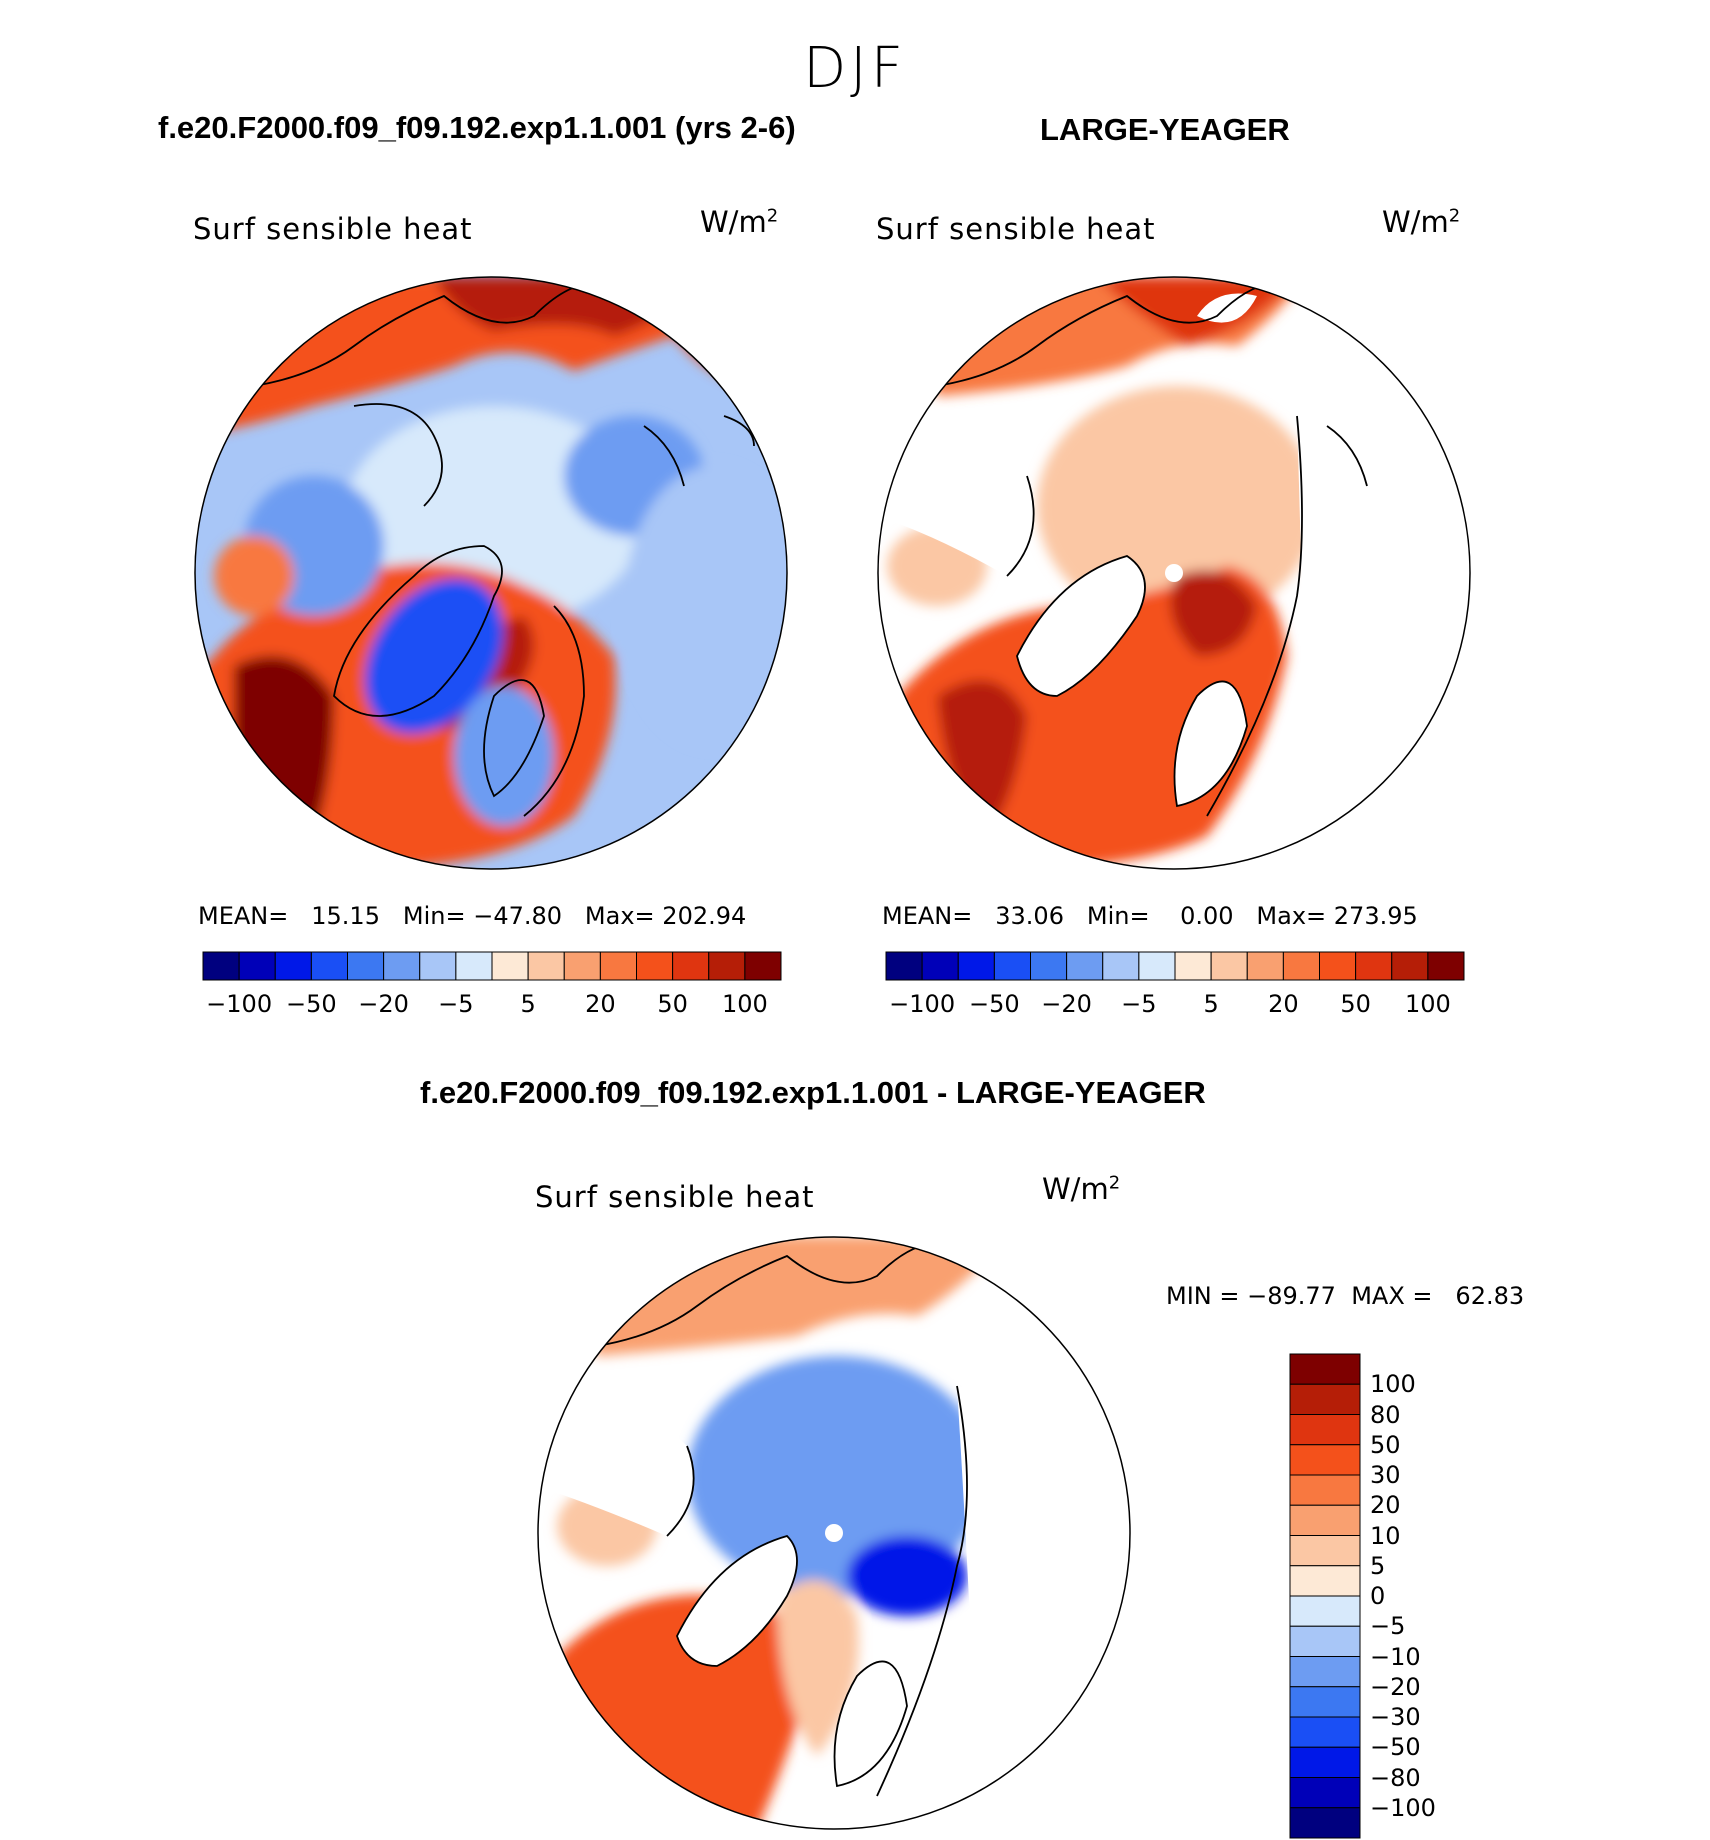  Describe the element at coordinates (1430, 1596) in the screenshot. I see `difference-colorbar-ticks: 100 80 50 30 20 10 5 0 −5 −10 −20 −30 −50 −80 −100` at that location.